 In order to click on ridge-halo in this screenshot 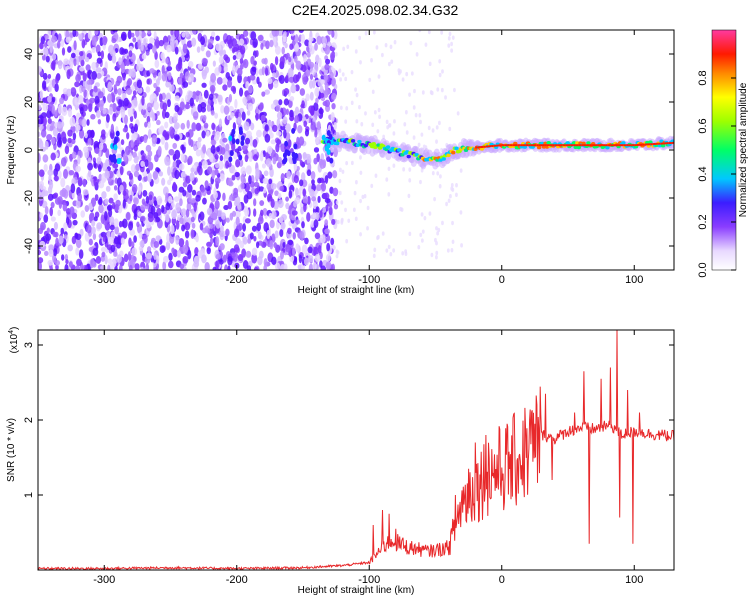, I will do `click(429, 153)`.